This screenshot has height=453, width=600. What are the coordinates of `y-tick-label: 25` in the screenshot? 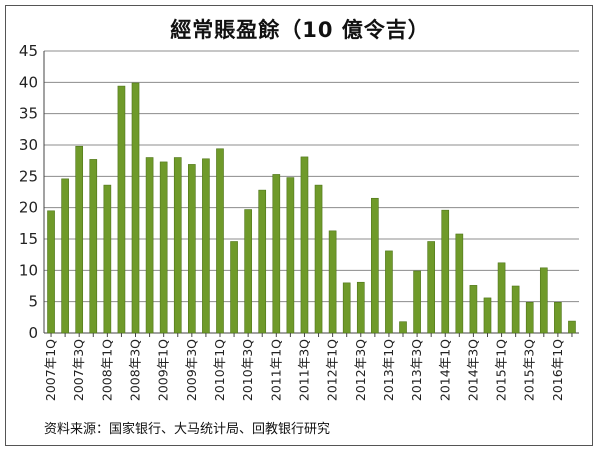 It's located at (28, 176).